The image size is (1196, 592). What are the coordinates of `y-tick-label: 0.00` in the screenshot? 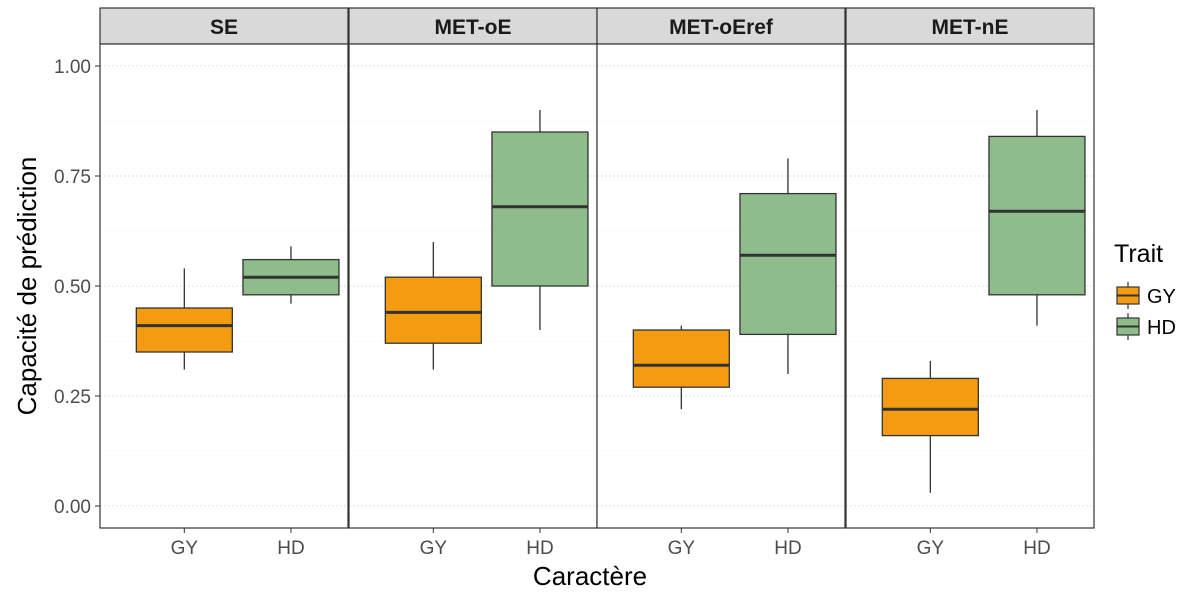 It's located at (72, 507).